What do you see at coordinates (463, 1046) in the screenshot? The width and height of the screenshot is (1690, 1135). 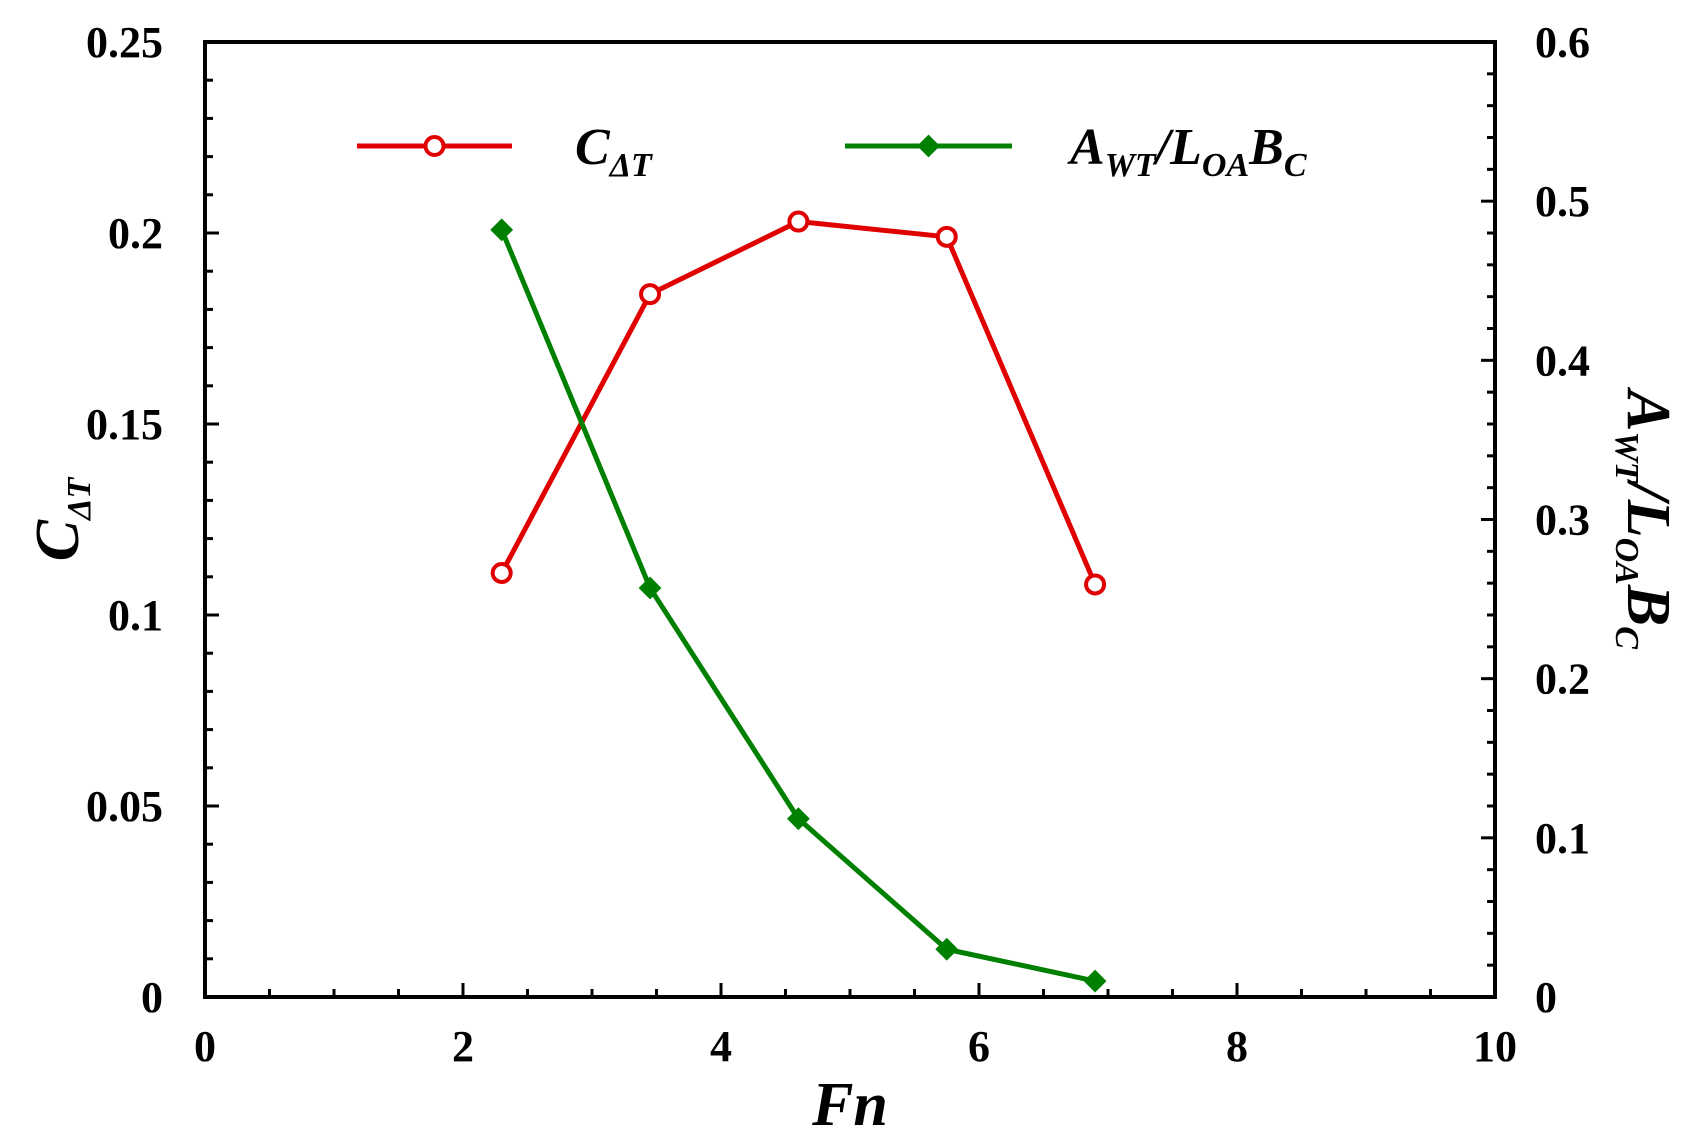 I see `x-tick-label: 2` at bounding box center [463, 1046].